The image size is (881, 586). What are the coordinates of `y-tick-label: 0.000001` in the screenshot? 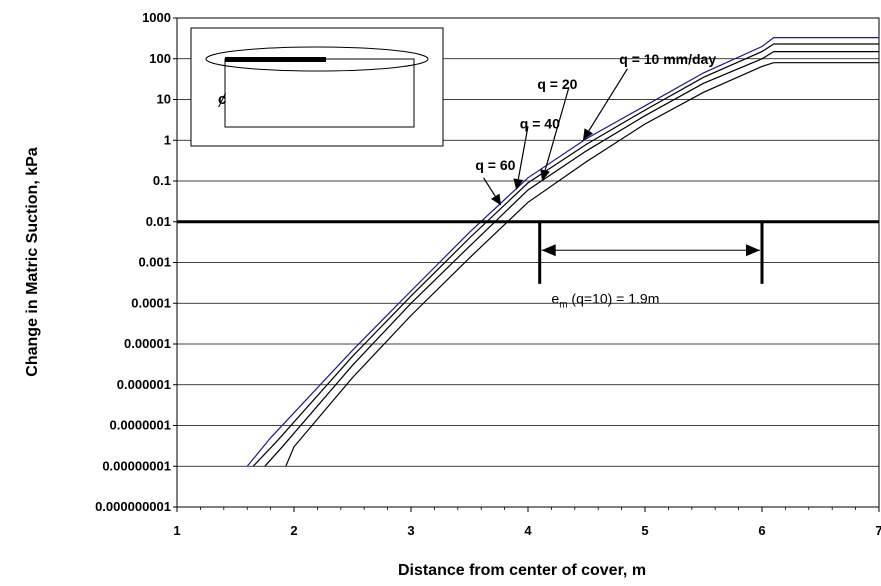 It's located at (144, 384).